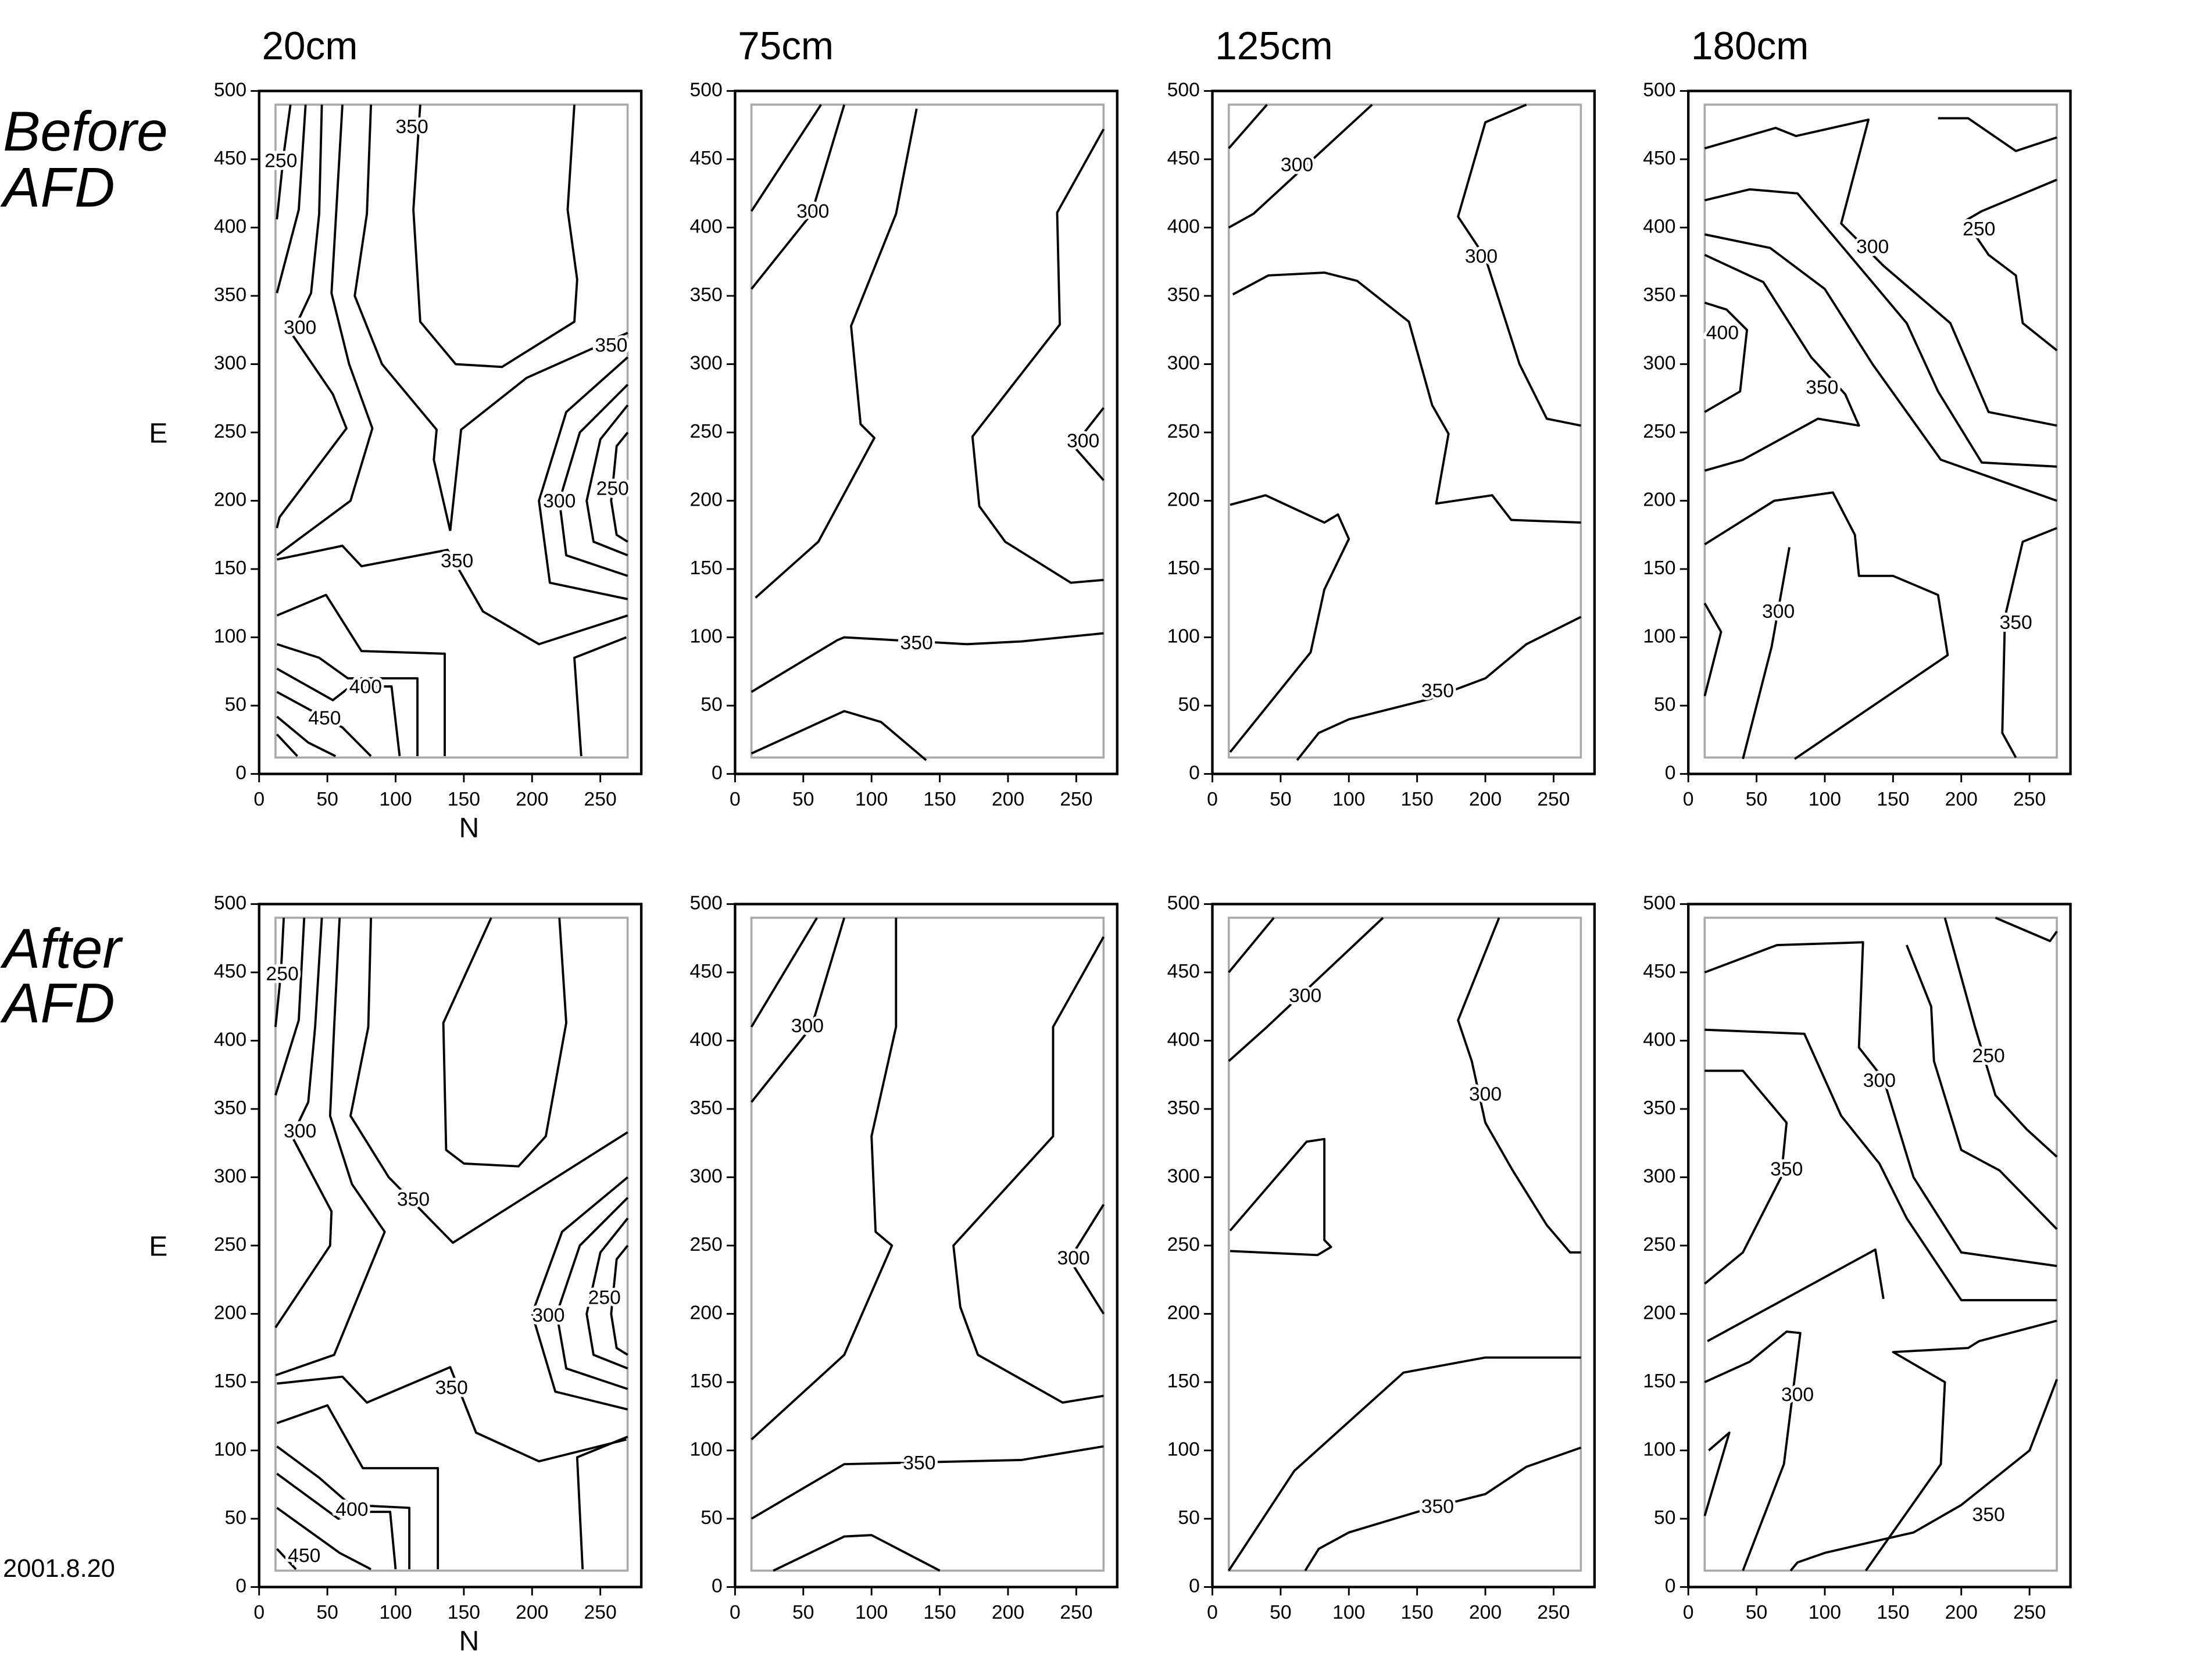  I want to click on date: 2001.8.20, so click(59, 1569).